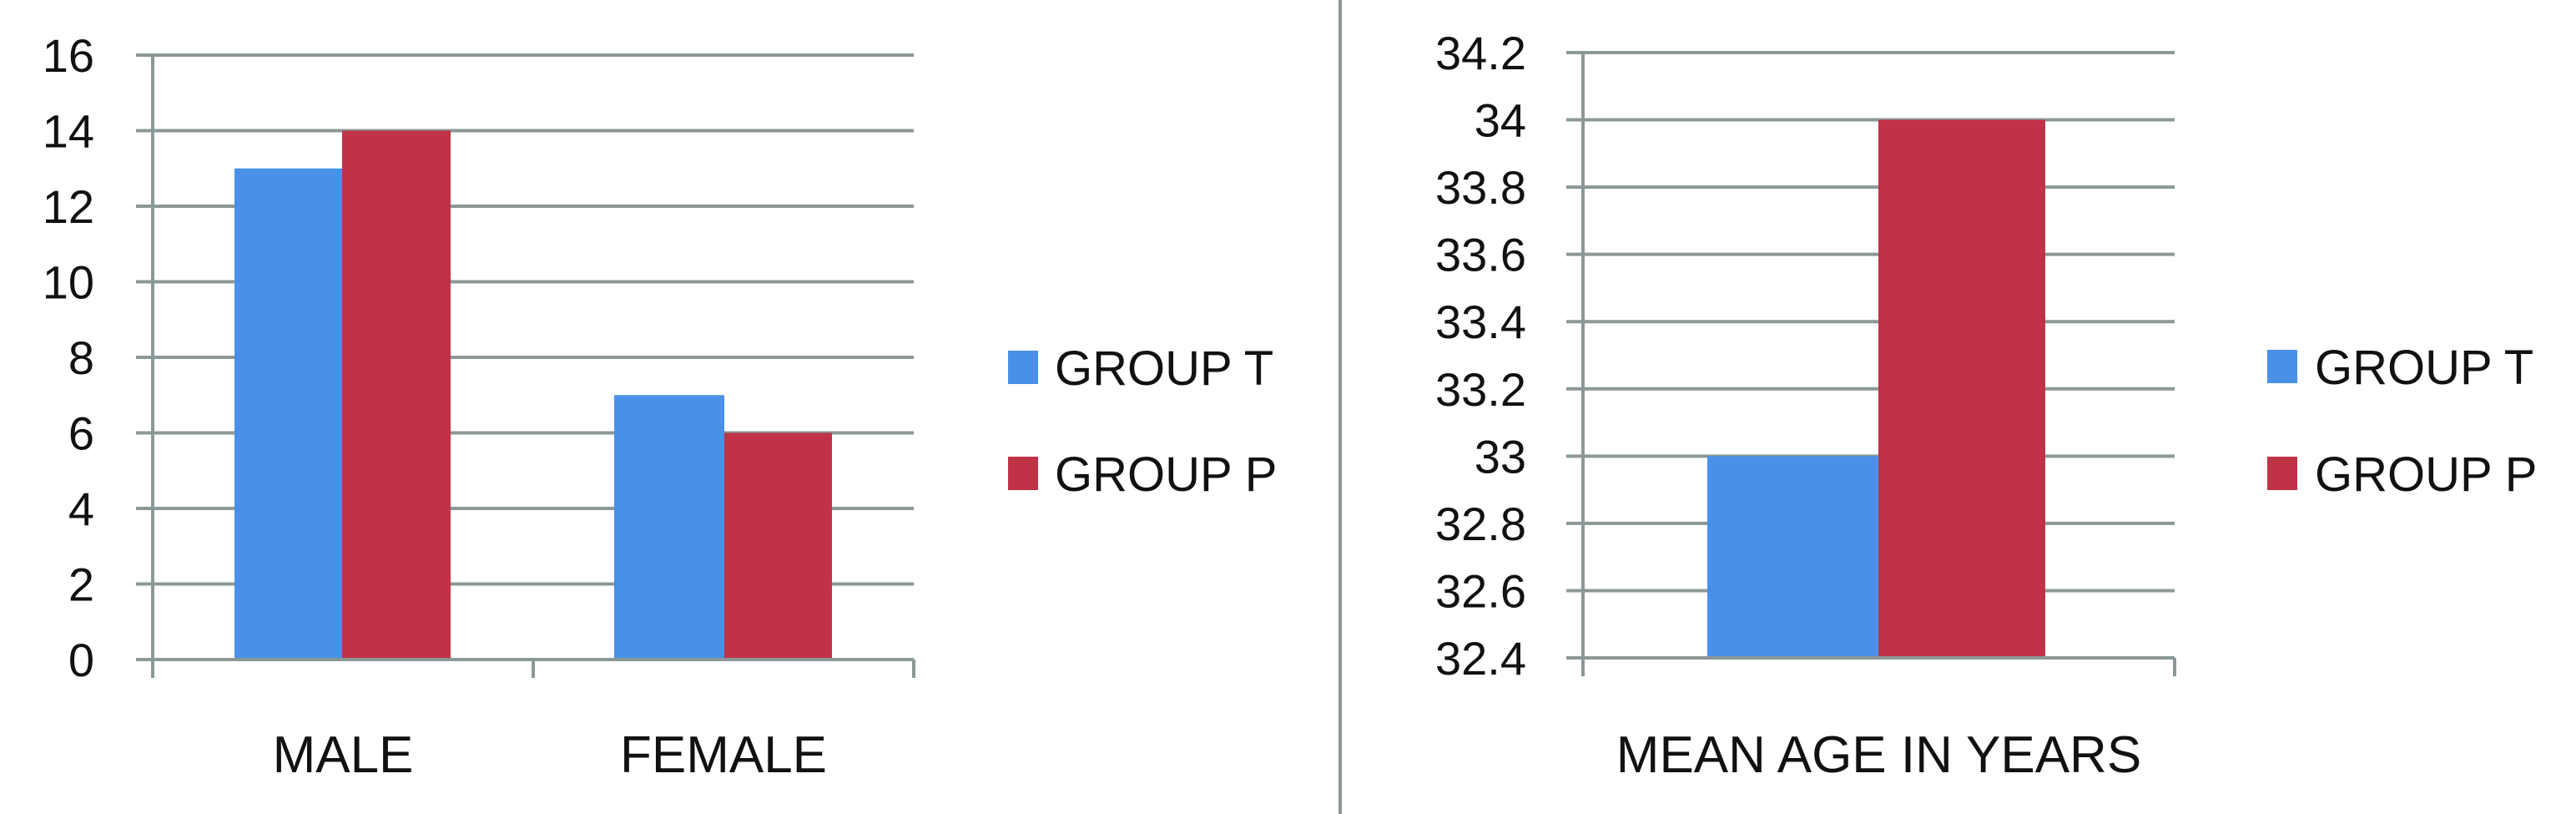 The image size is (2576, 814). Describe the element at coordinates (1500, 120) in the screenshot. I see `y-tick-label: 34` at that location.